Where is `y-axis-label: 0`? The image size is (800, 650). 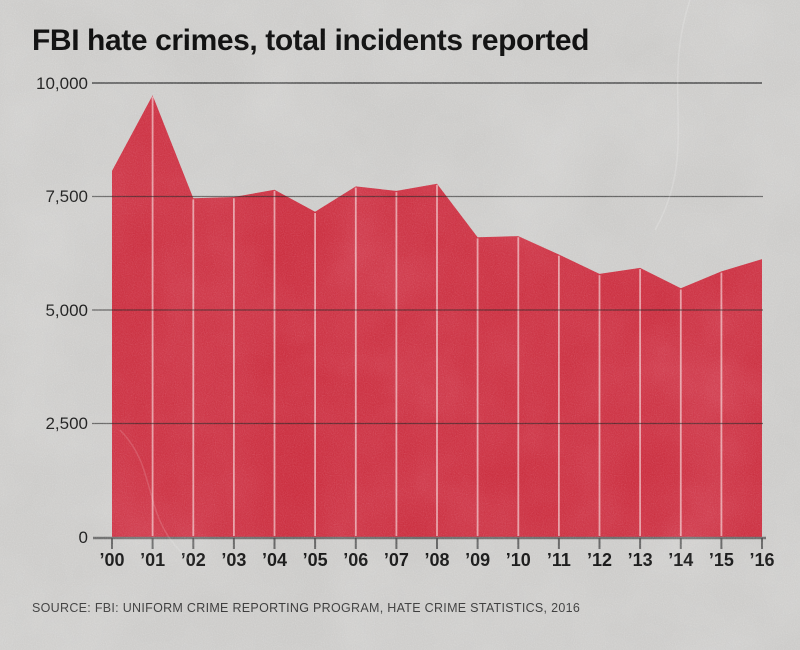 y-axis-label: 0 is located at coordinates (83, 537).